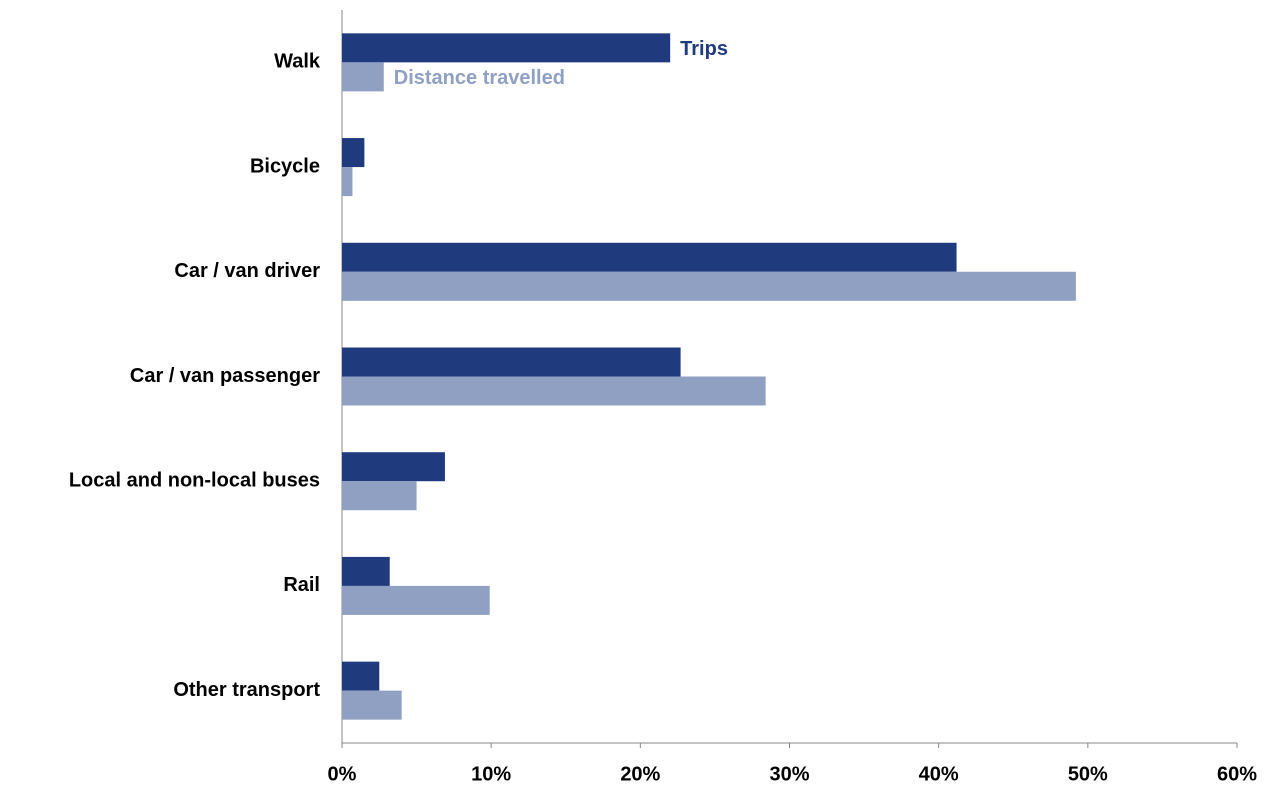 The width and height of the screenshot is (1273, 785). What do you see at coordinates (491, 774) in the screenshot?
I see `x-tick-label: 10%` at bounding box center [491, 774].